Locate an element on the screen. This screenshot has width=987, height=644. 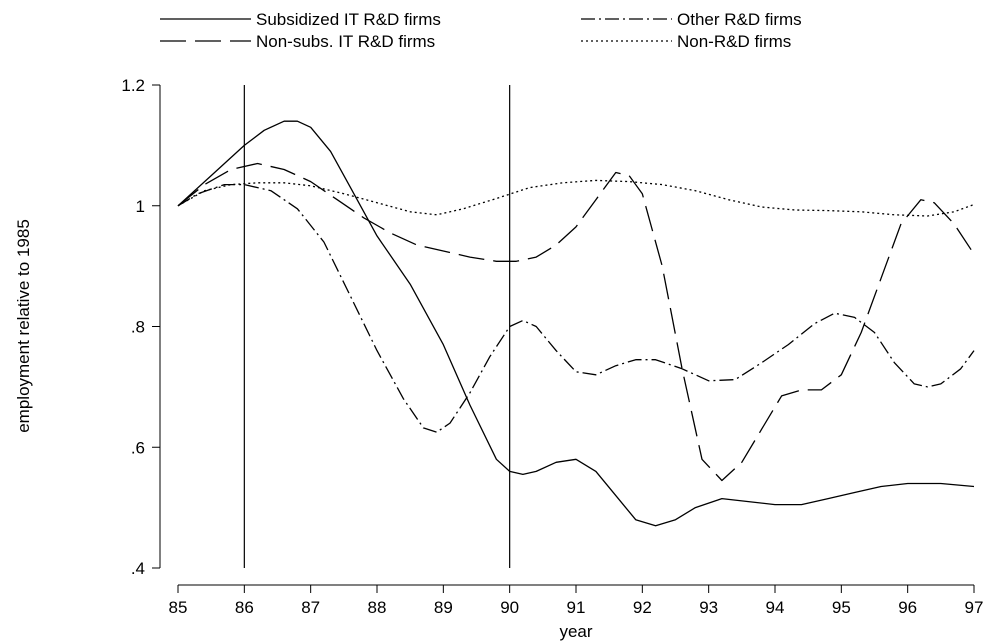
x-tick-label: 89 is located at coordinates (443, 607).